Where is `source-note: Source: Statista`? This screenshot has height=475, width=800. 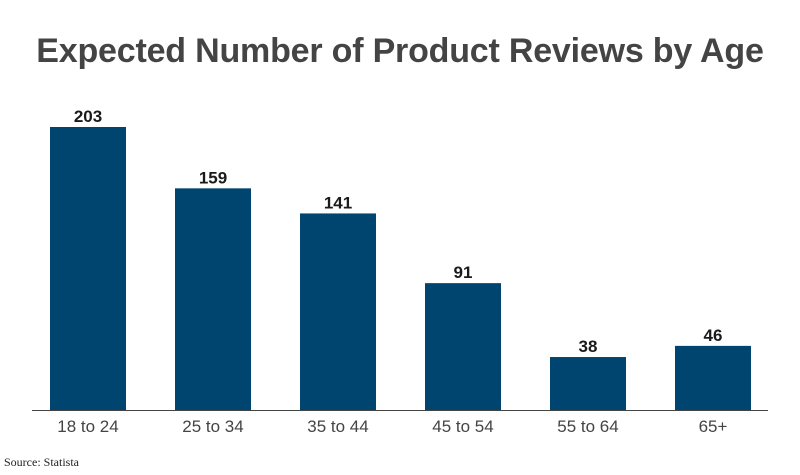 source-note: Source: Statista is located at coordinates (41, 462).